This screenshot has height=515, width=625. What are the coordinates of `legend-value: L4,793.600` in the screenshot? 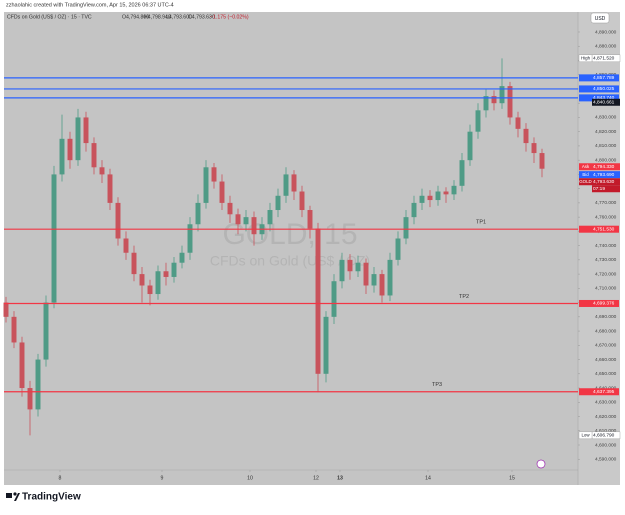 It's located at (179, 17).